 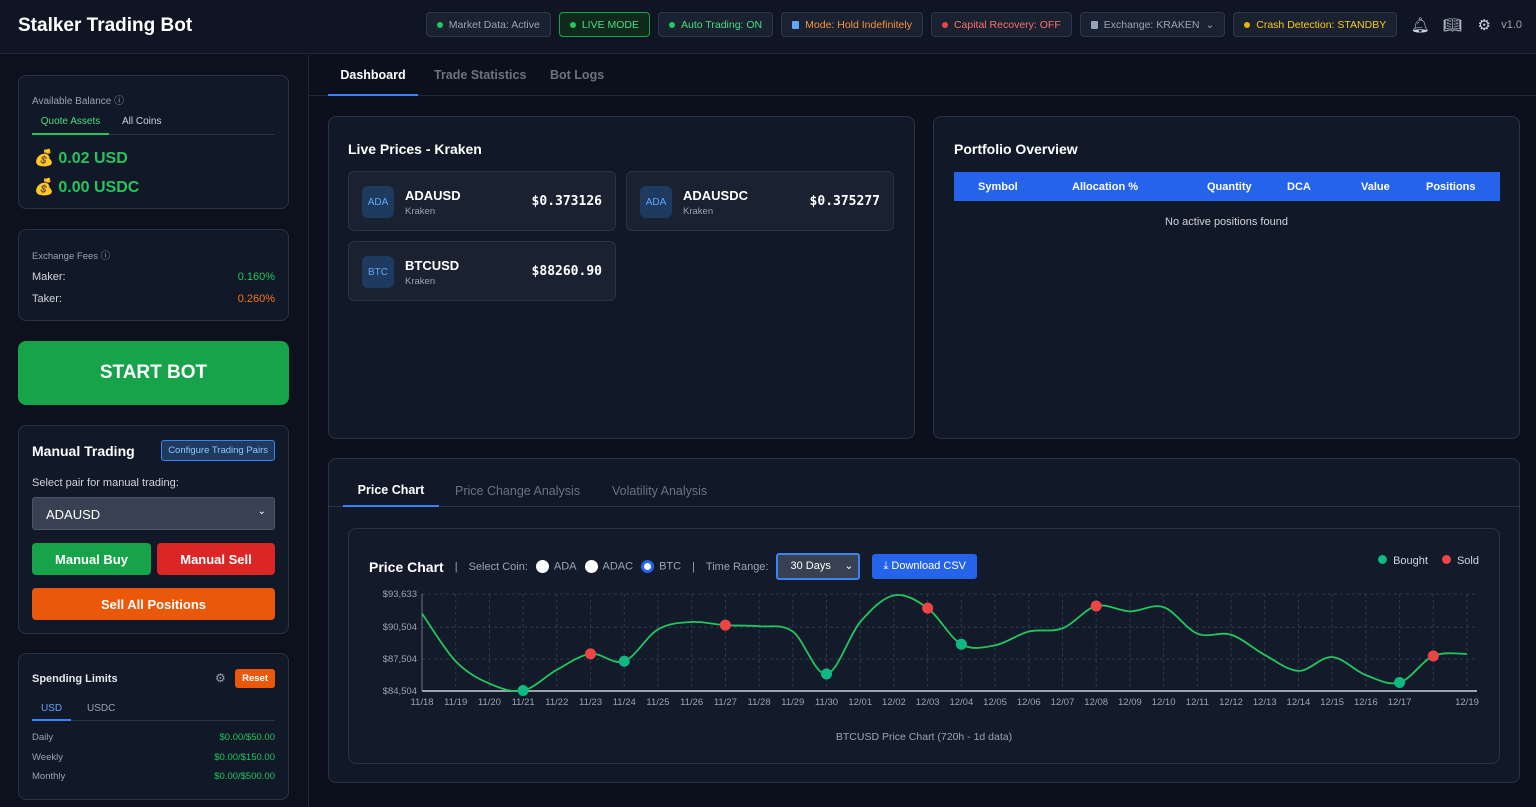 What do you see at coordinates (49, 277) in the screenshot?
I see `maker-label: Maker:` at bounding box center [49, 277].